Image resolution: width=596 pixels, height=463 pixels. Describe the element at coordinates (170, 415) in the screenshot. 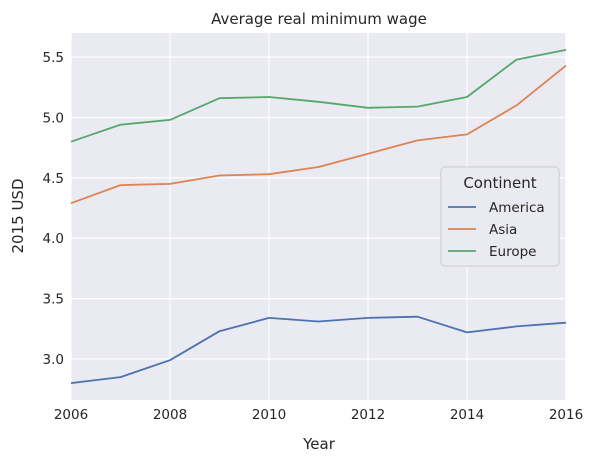

I see `x-tick-label: 2008` at that location.